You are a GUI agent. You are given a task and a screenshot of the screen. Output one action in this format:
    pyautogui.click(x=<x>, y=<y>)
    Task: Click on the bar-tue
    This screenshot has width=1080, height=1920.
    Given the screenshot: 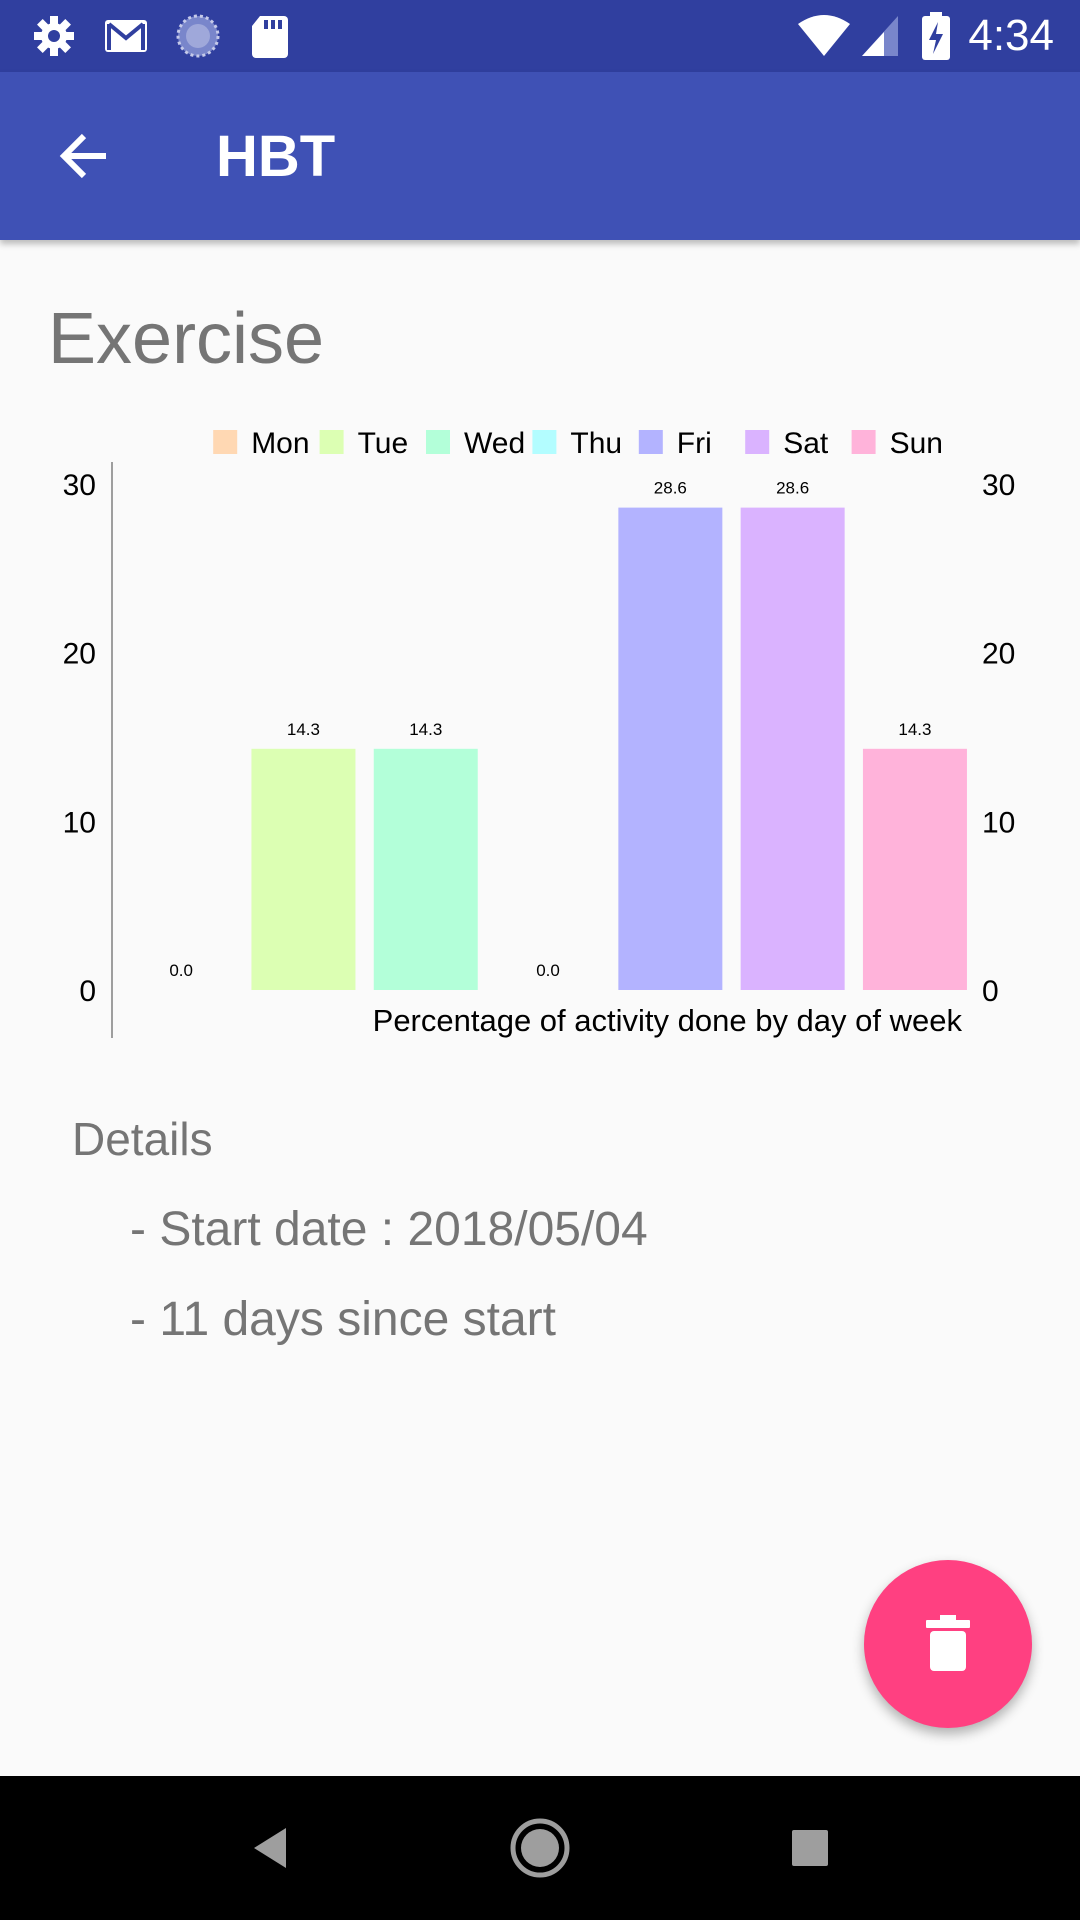 What is the action you would take?
    pyautogui.click(x=303, y=869)
    